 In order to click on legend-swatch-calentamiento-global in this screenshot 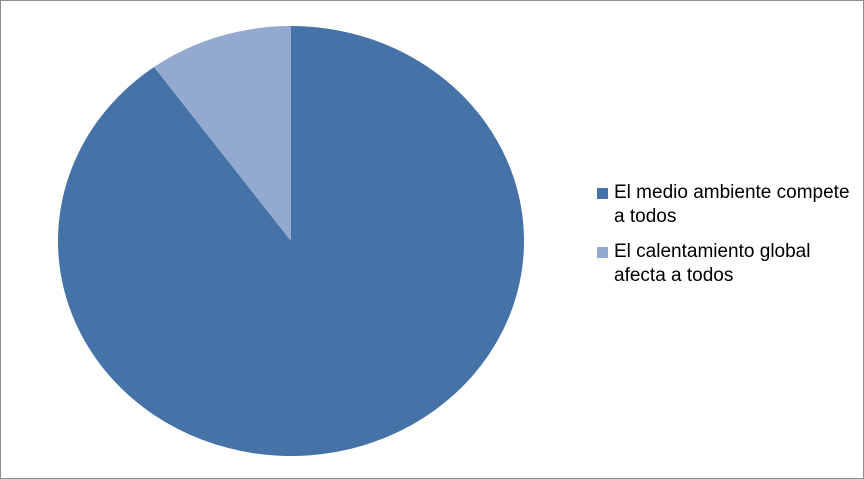, I will do `click(602, 252)`.